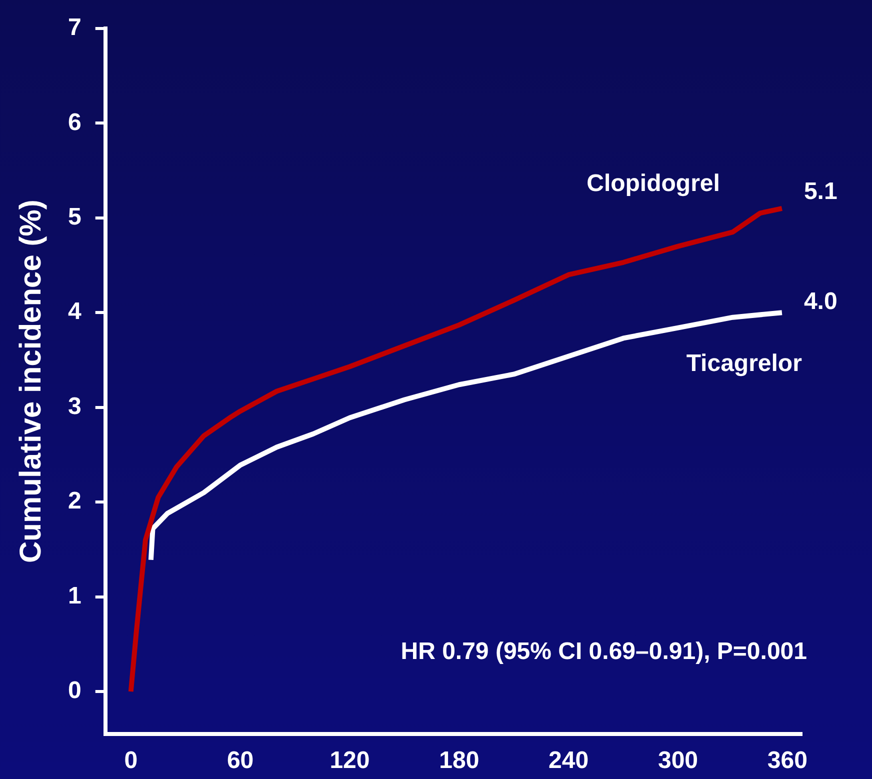 The image size is (872, 779). What do you see at coordinates (653, 184) in the screenshot?
I see `series-label: Clopidogrel` at bounding box center [653, 184].